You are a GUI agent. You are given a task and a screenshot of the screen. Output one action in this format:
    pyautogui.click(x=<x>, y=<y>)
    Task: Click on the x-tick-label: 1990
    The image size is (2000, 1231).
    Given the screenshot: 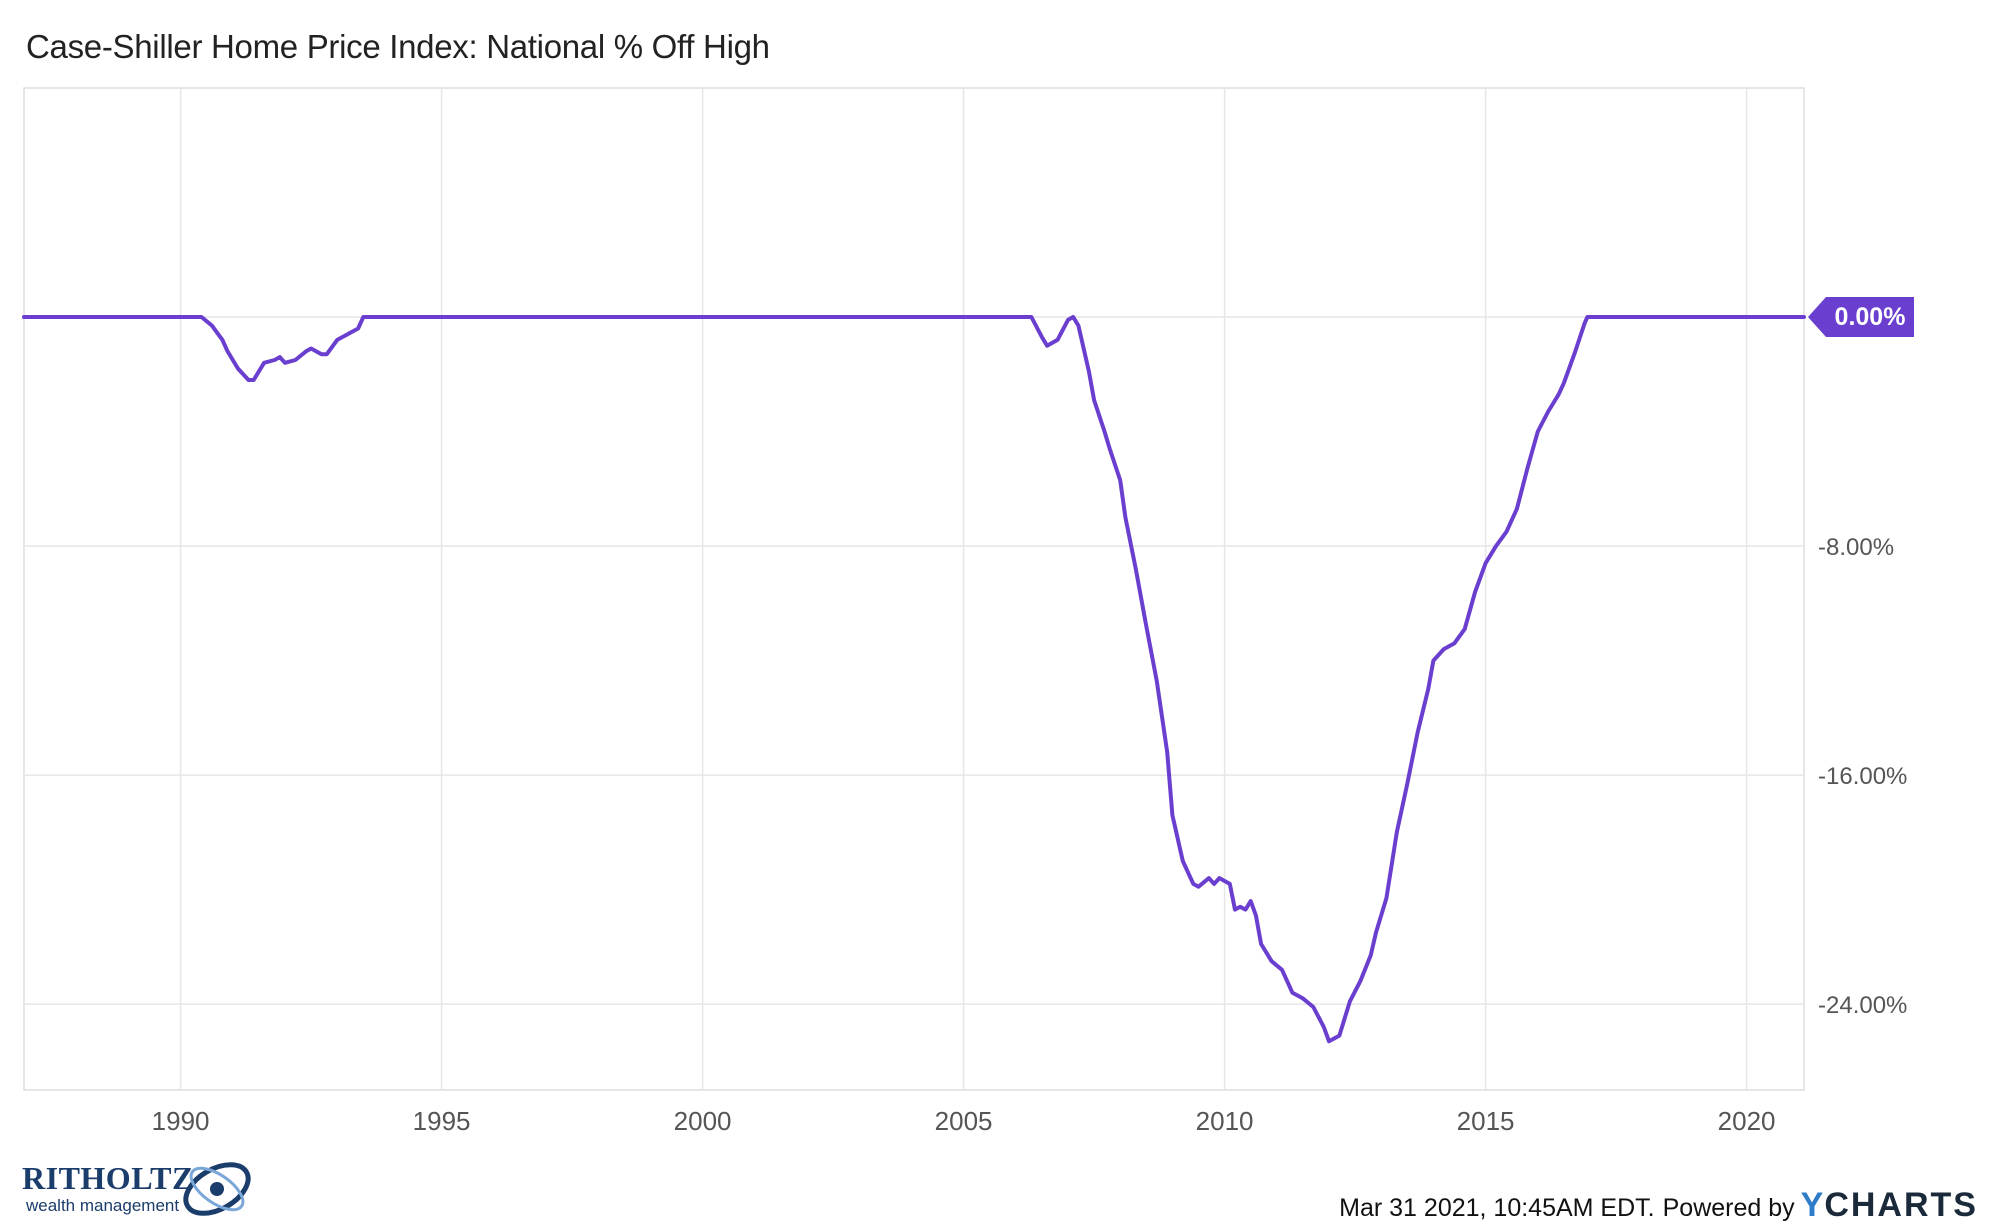 What is the action you would take?
    pyautogui.click(x=181, y=1121)
    